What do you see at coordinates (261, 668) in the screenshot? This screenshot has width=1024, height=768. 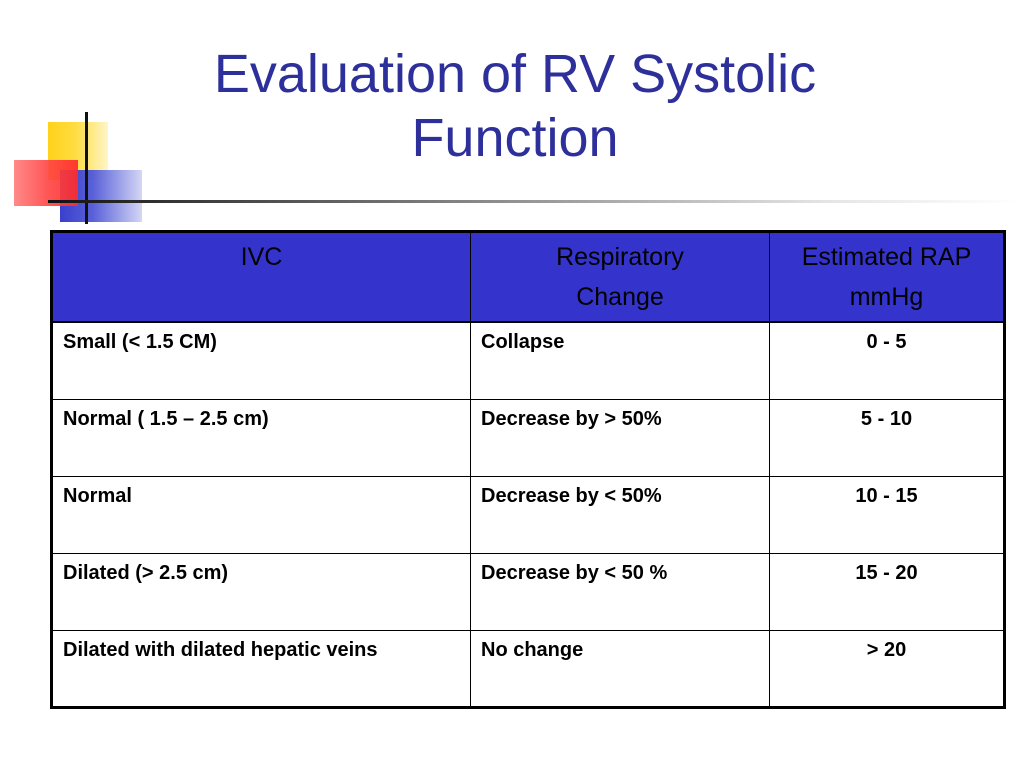 I see `cell-ivc: Dilated with dilated hepatic veins` at bounding box center [261, 668].